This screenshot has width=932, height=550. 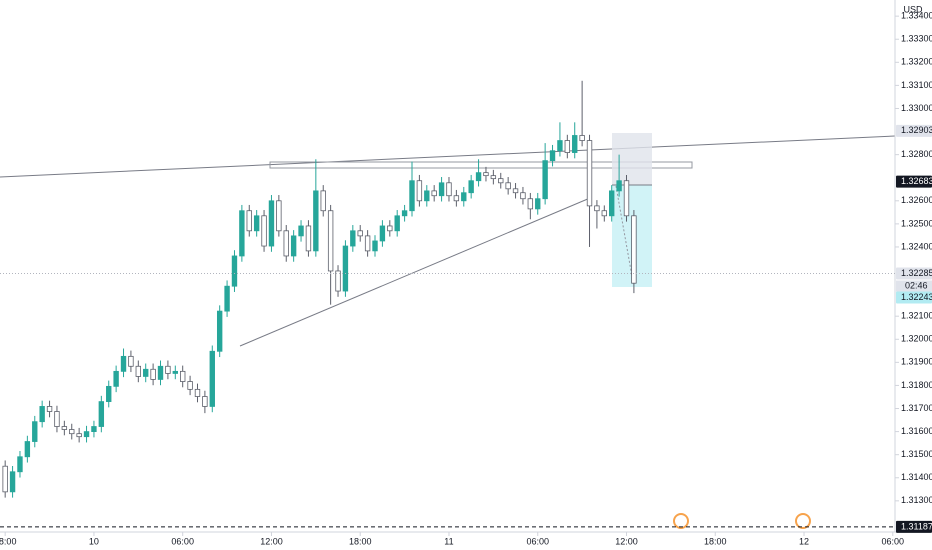 I want to click on price-label: 1.32285, so click(x=916, y=273).